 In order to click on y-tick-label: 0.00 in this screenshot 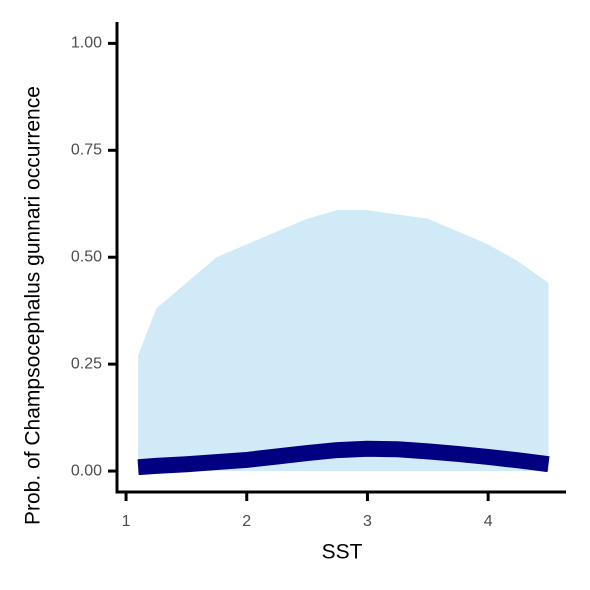, I will do `click(86, 470)`.